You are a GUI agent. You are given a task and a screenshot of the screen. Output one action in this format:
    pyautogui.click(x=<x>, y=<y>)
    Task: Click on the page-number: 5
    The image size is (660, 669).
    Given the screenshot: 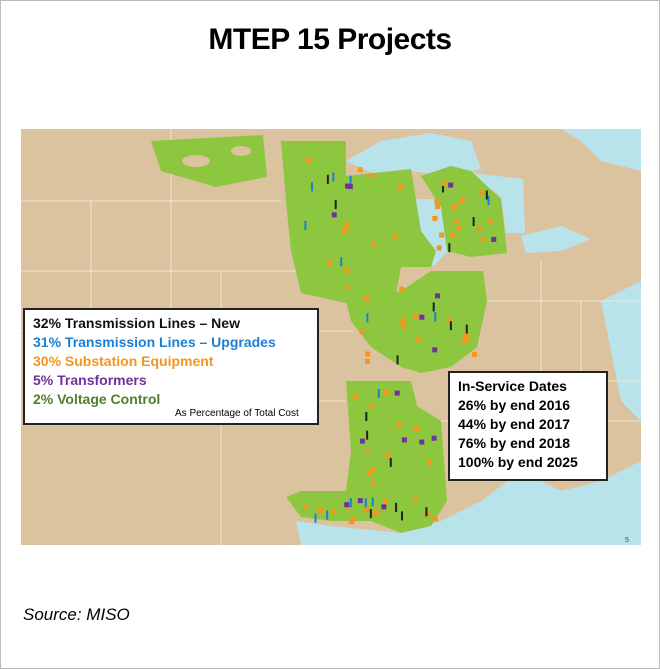 What is the action you would take?
    pyautogui.click(x=627, y=540)
    